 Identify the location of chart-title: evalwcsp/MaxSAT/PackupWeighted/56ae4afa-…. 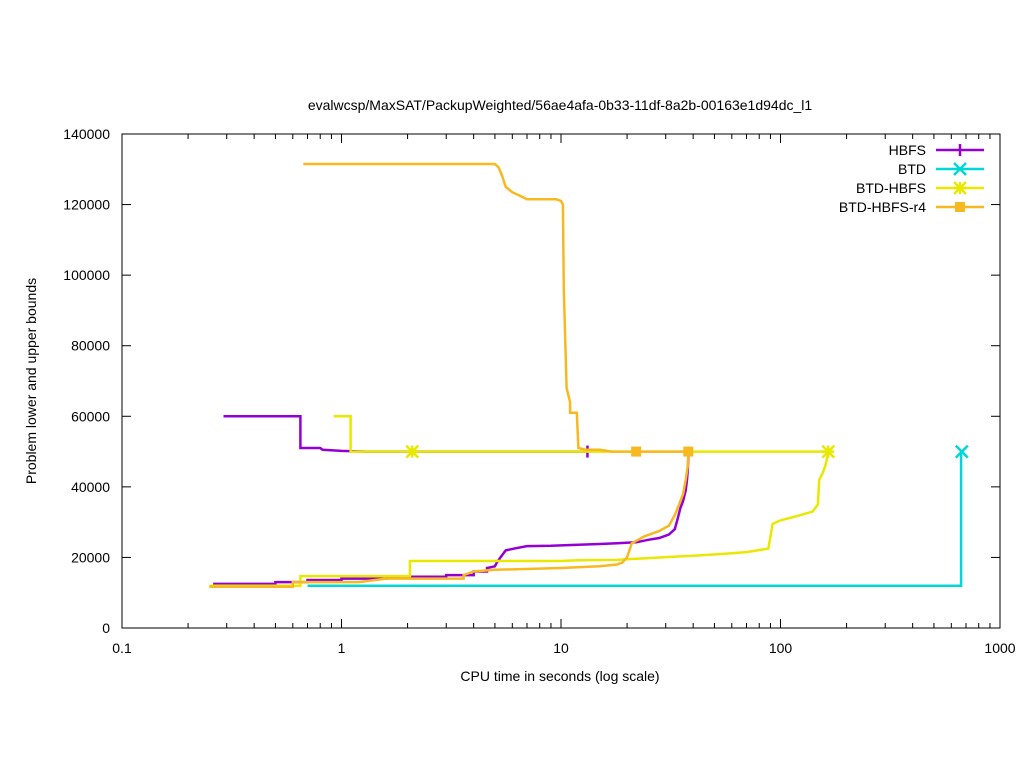
(560, 105).